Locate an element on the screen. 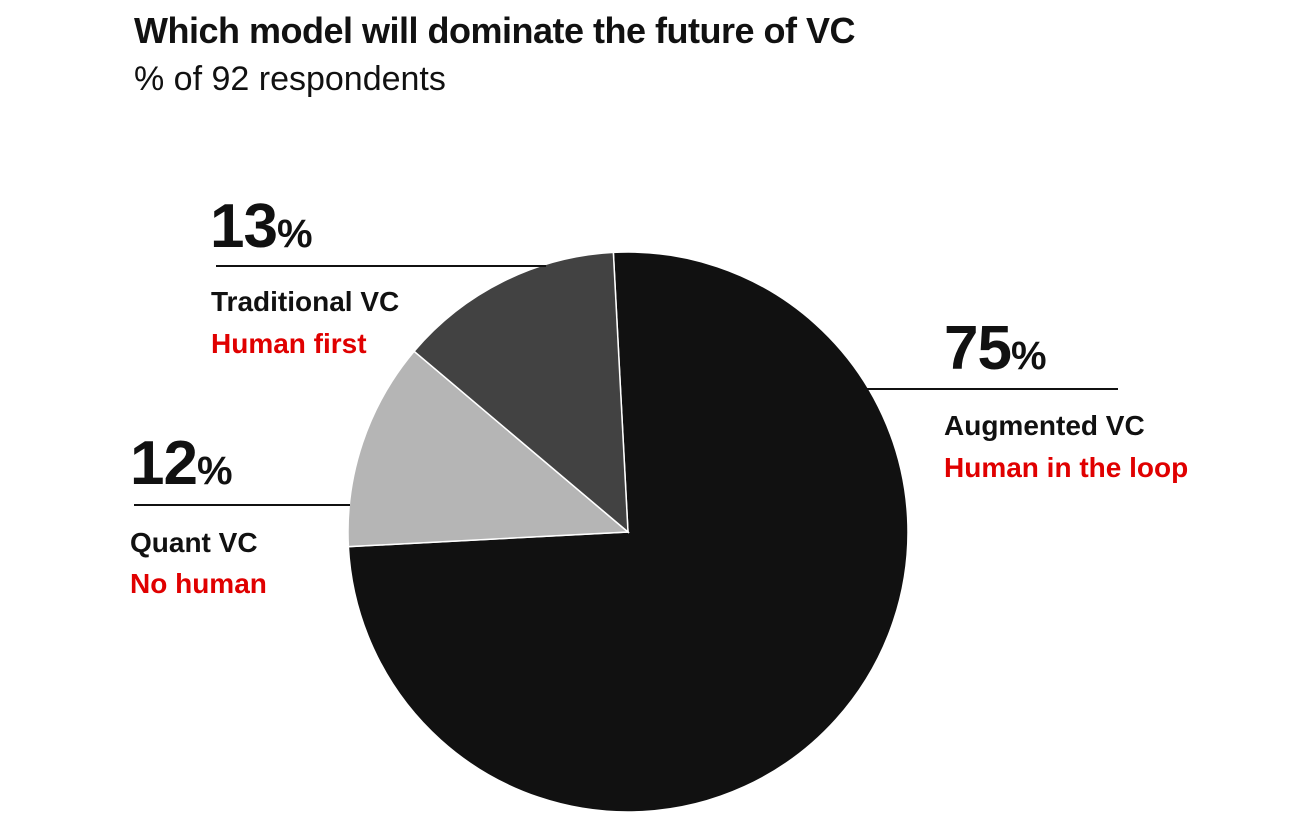 This screenshot has width=1304, height=828. chart-subtitle: % of 92 respondents is located at coordinates (290, 79).